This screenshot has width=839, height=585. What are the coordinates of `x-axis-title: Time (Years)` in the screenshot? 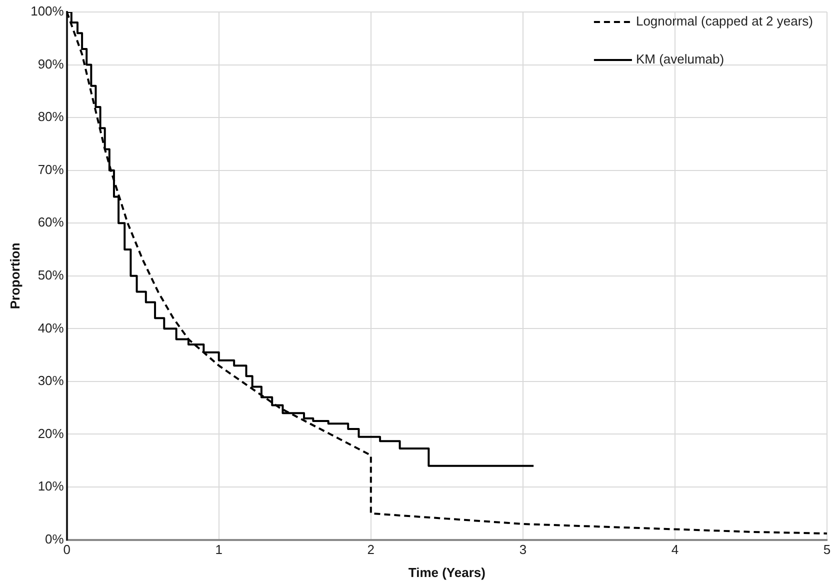 It's located at (447, 572).